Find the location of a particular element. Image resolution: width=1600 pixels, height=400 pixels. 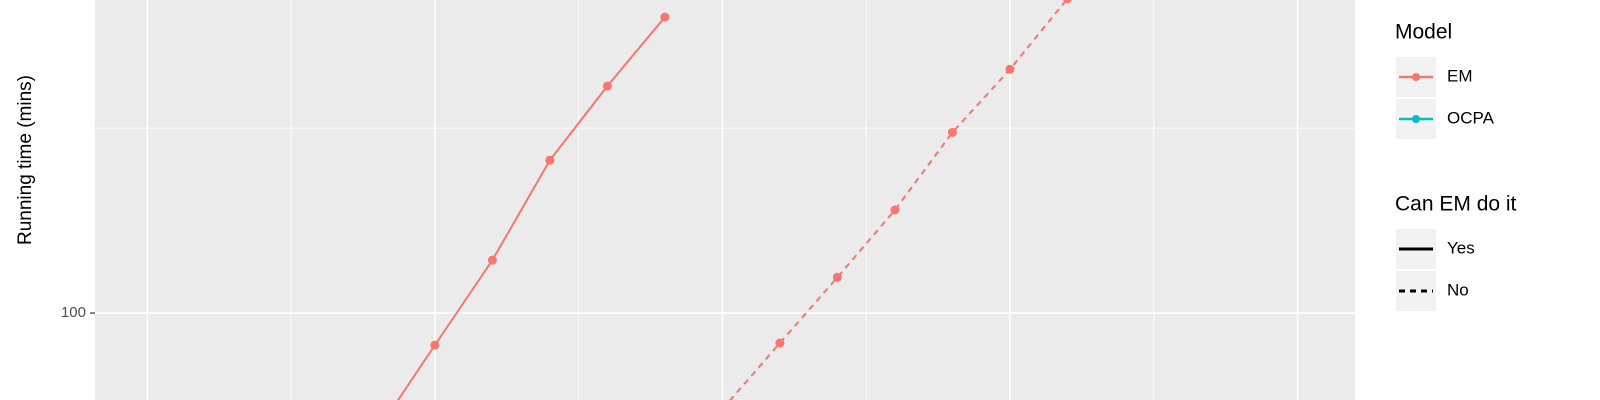

y-axis-label: Running time (mins) is located at coordinates (25, 160).